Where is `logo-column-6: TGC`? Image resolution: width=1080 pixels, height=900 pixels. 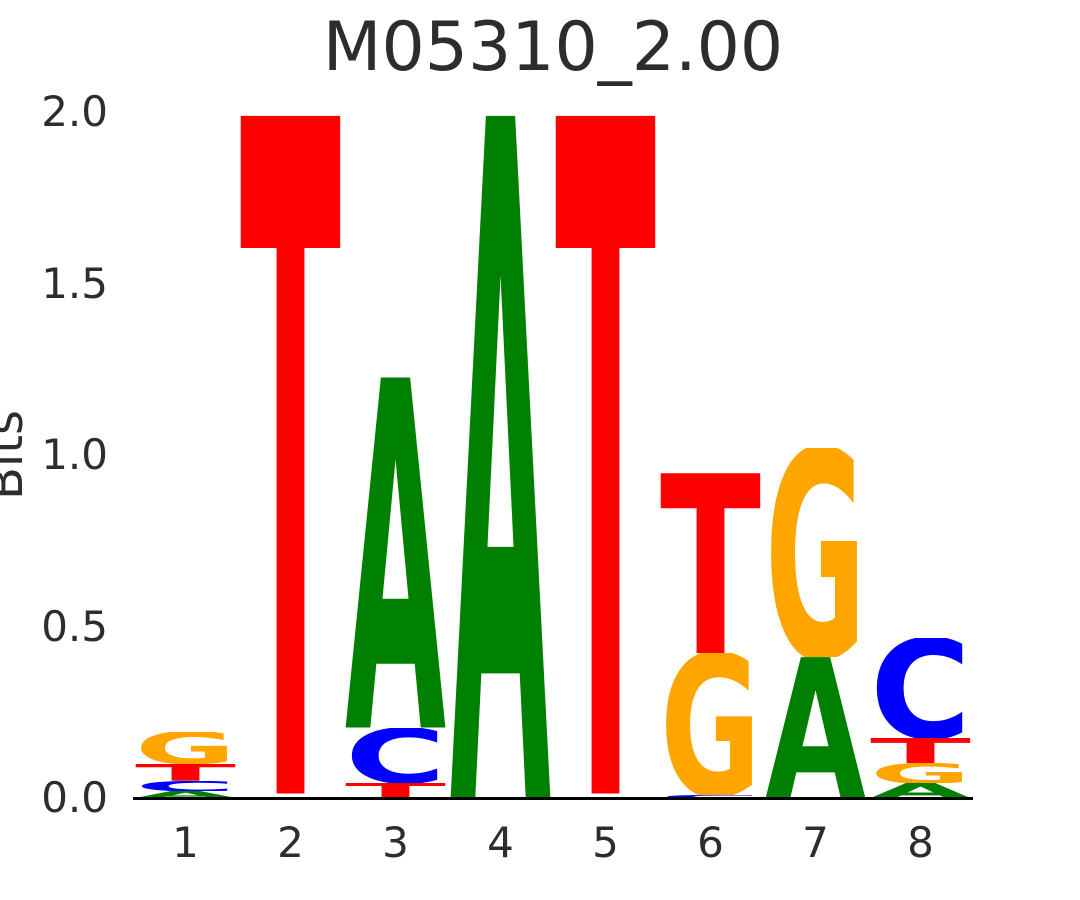
logo-column-6: TGC is located at coordinates (710, 399).